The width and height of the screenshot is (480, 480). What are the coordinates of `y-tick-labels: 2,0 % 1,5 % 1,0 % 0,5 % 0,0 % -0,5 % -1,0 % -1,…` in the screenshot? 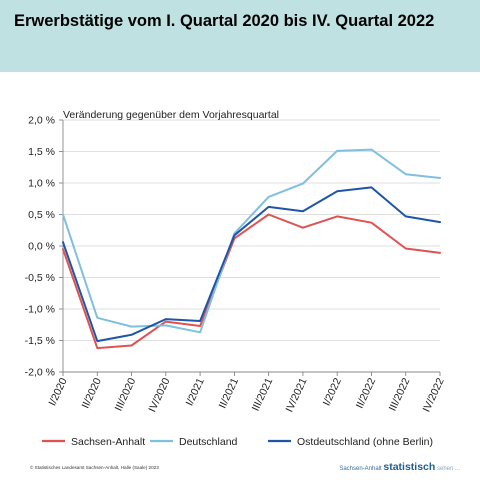 It's located at (40, 247).